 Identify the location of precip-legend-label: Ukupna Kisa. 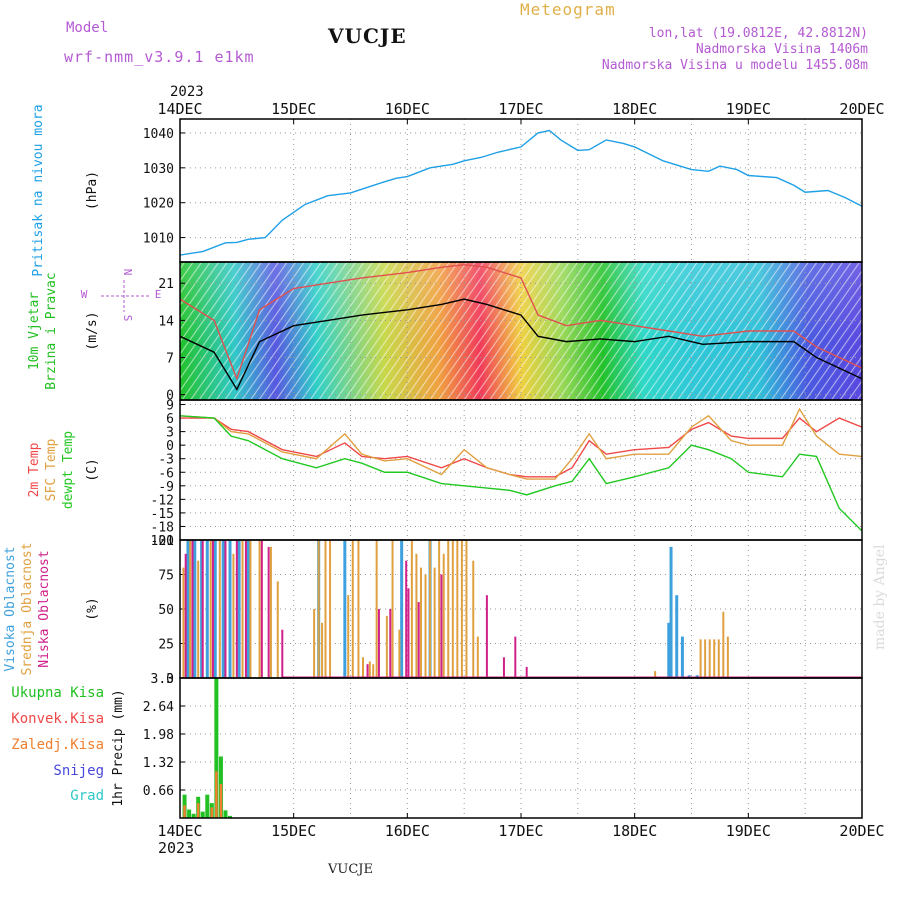
(57, 693).